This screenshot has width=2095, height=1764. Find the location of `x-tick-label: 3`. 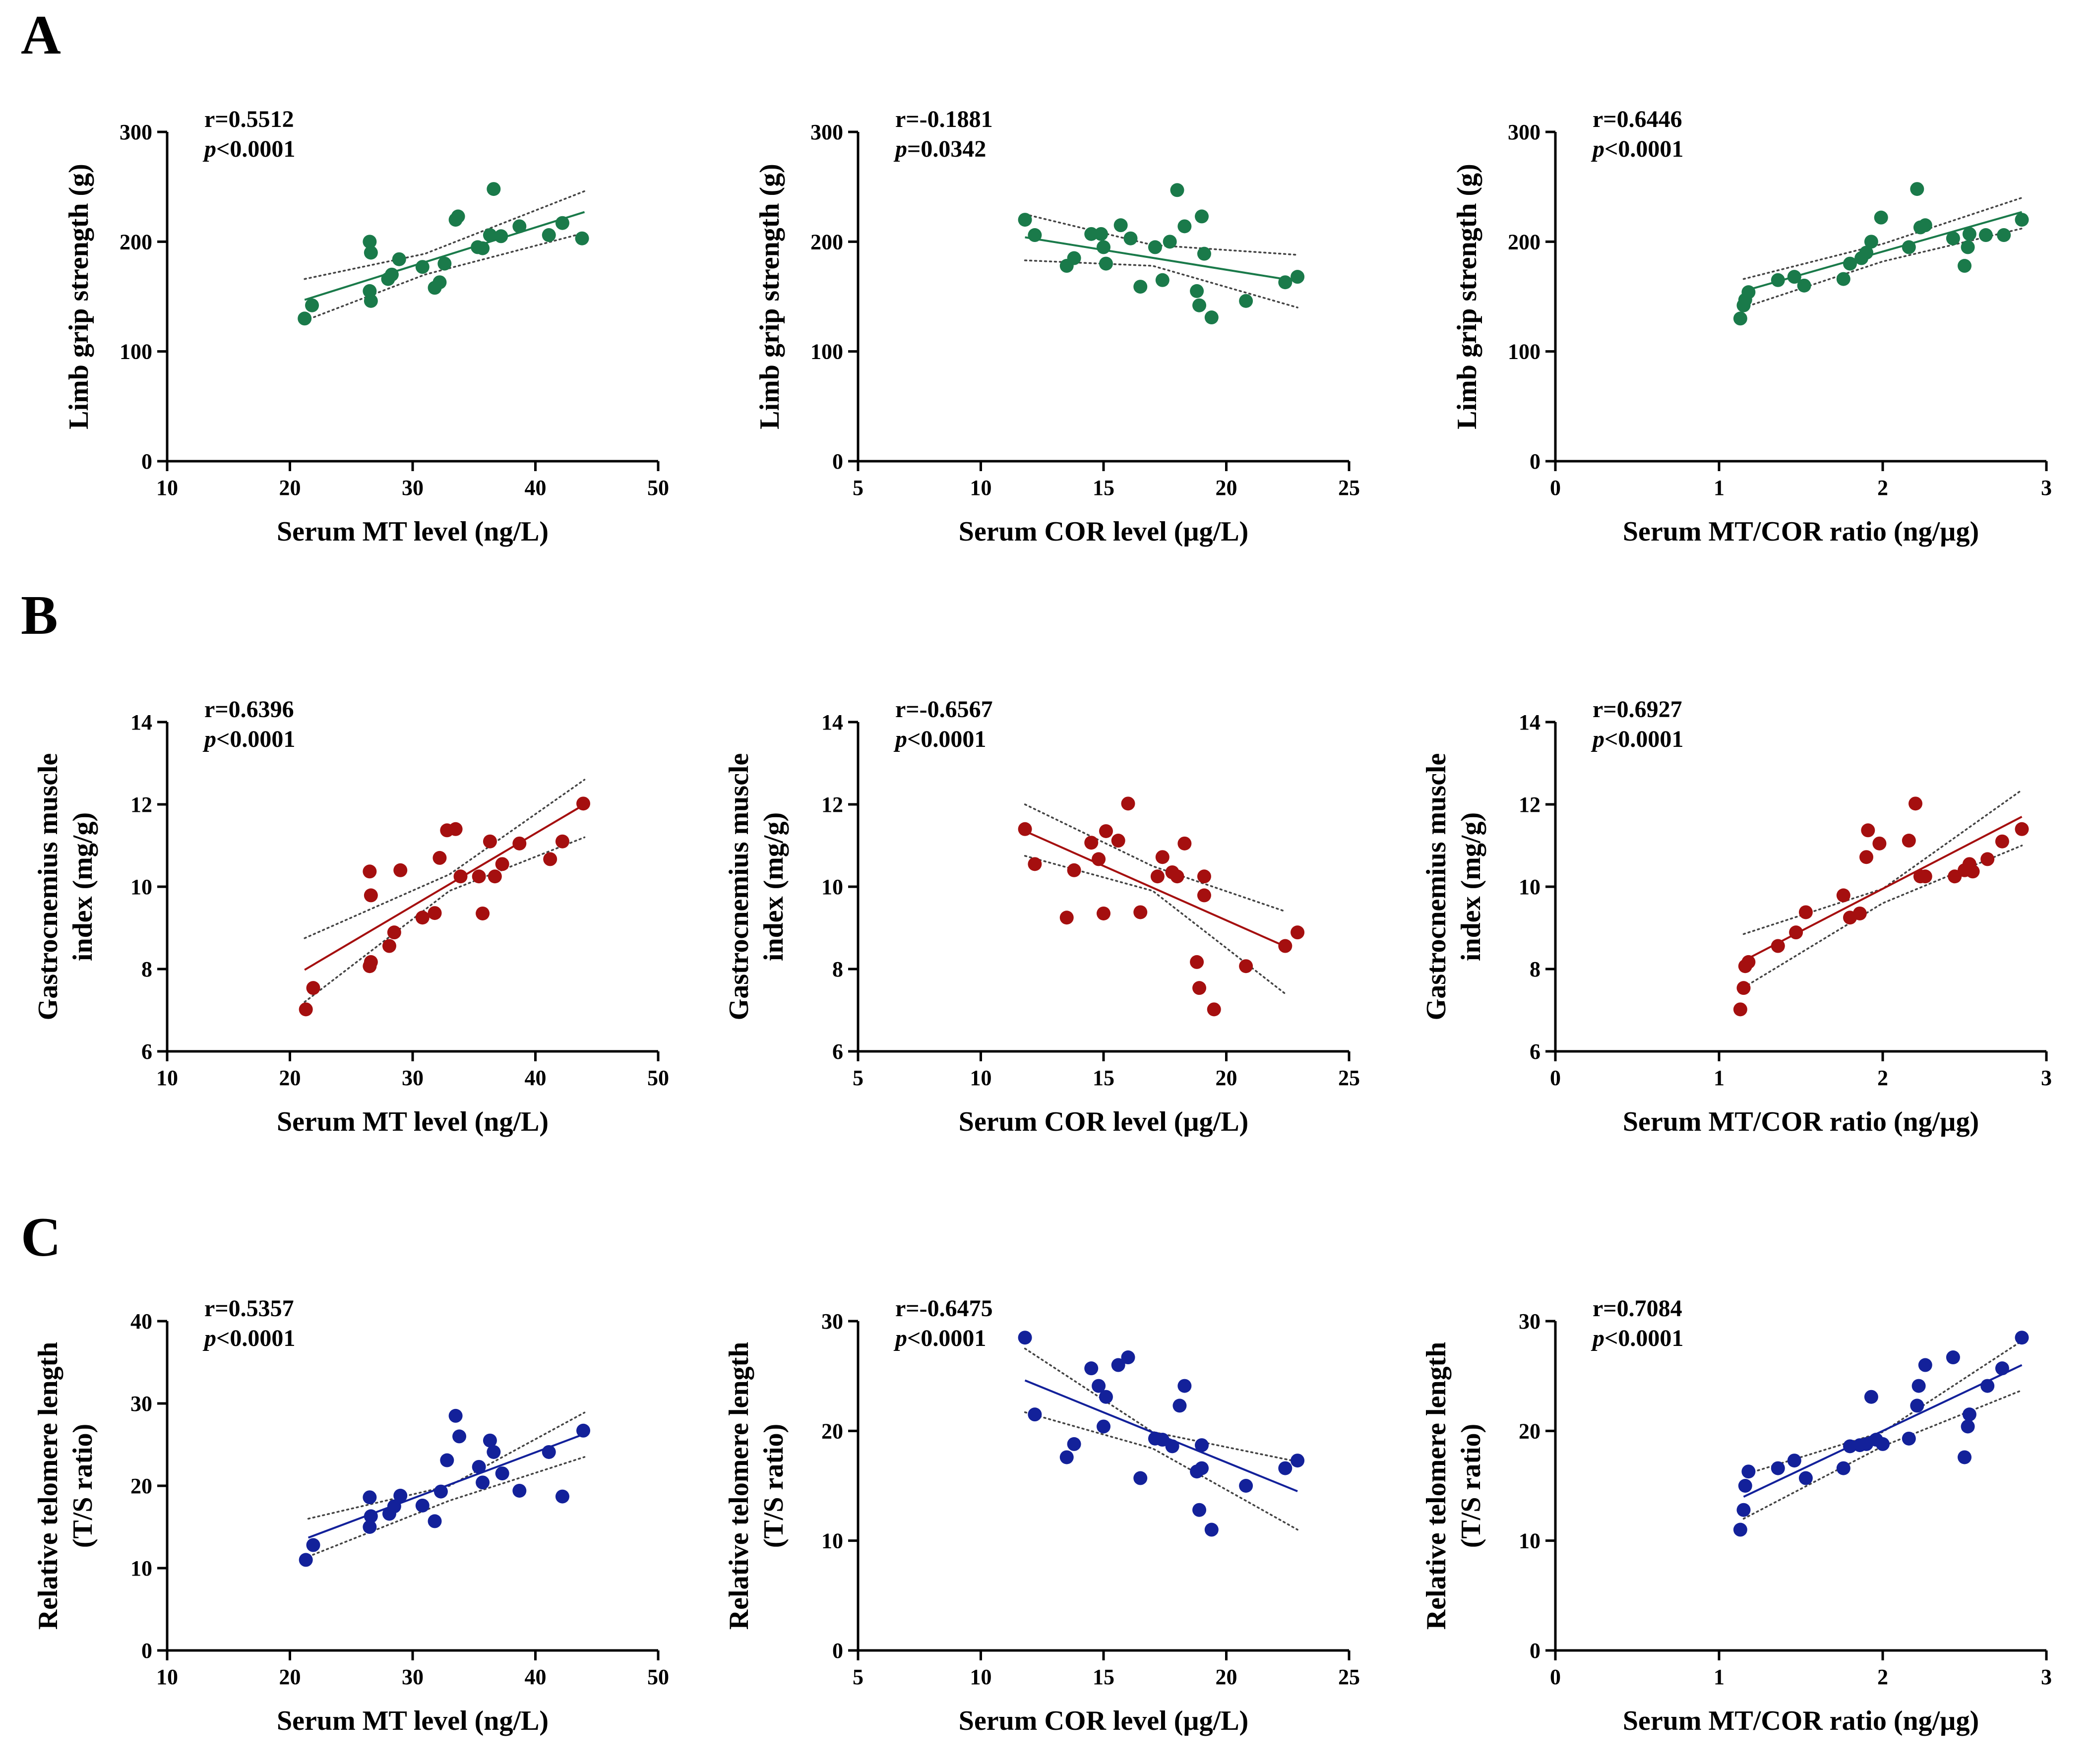

x-tick-label: 3 is located at coordinates (2046, 488).